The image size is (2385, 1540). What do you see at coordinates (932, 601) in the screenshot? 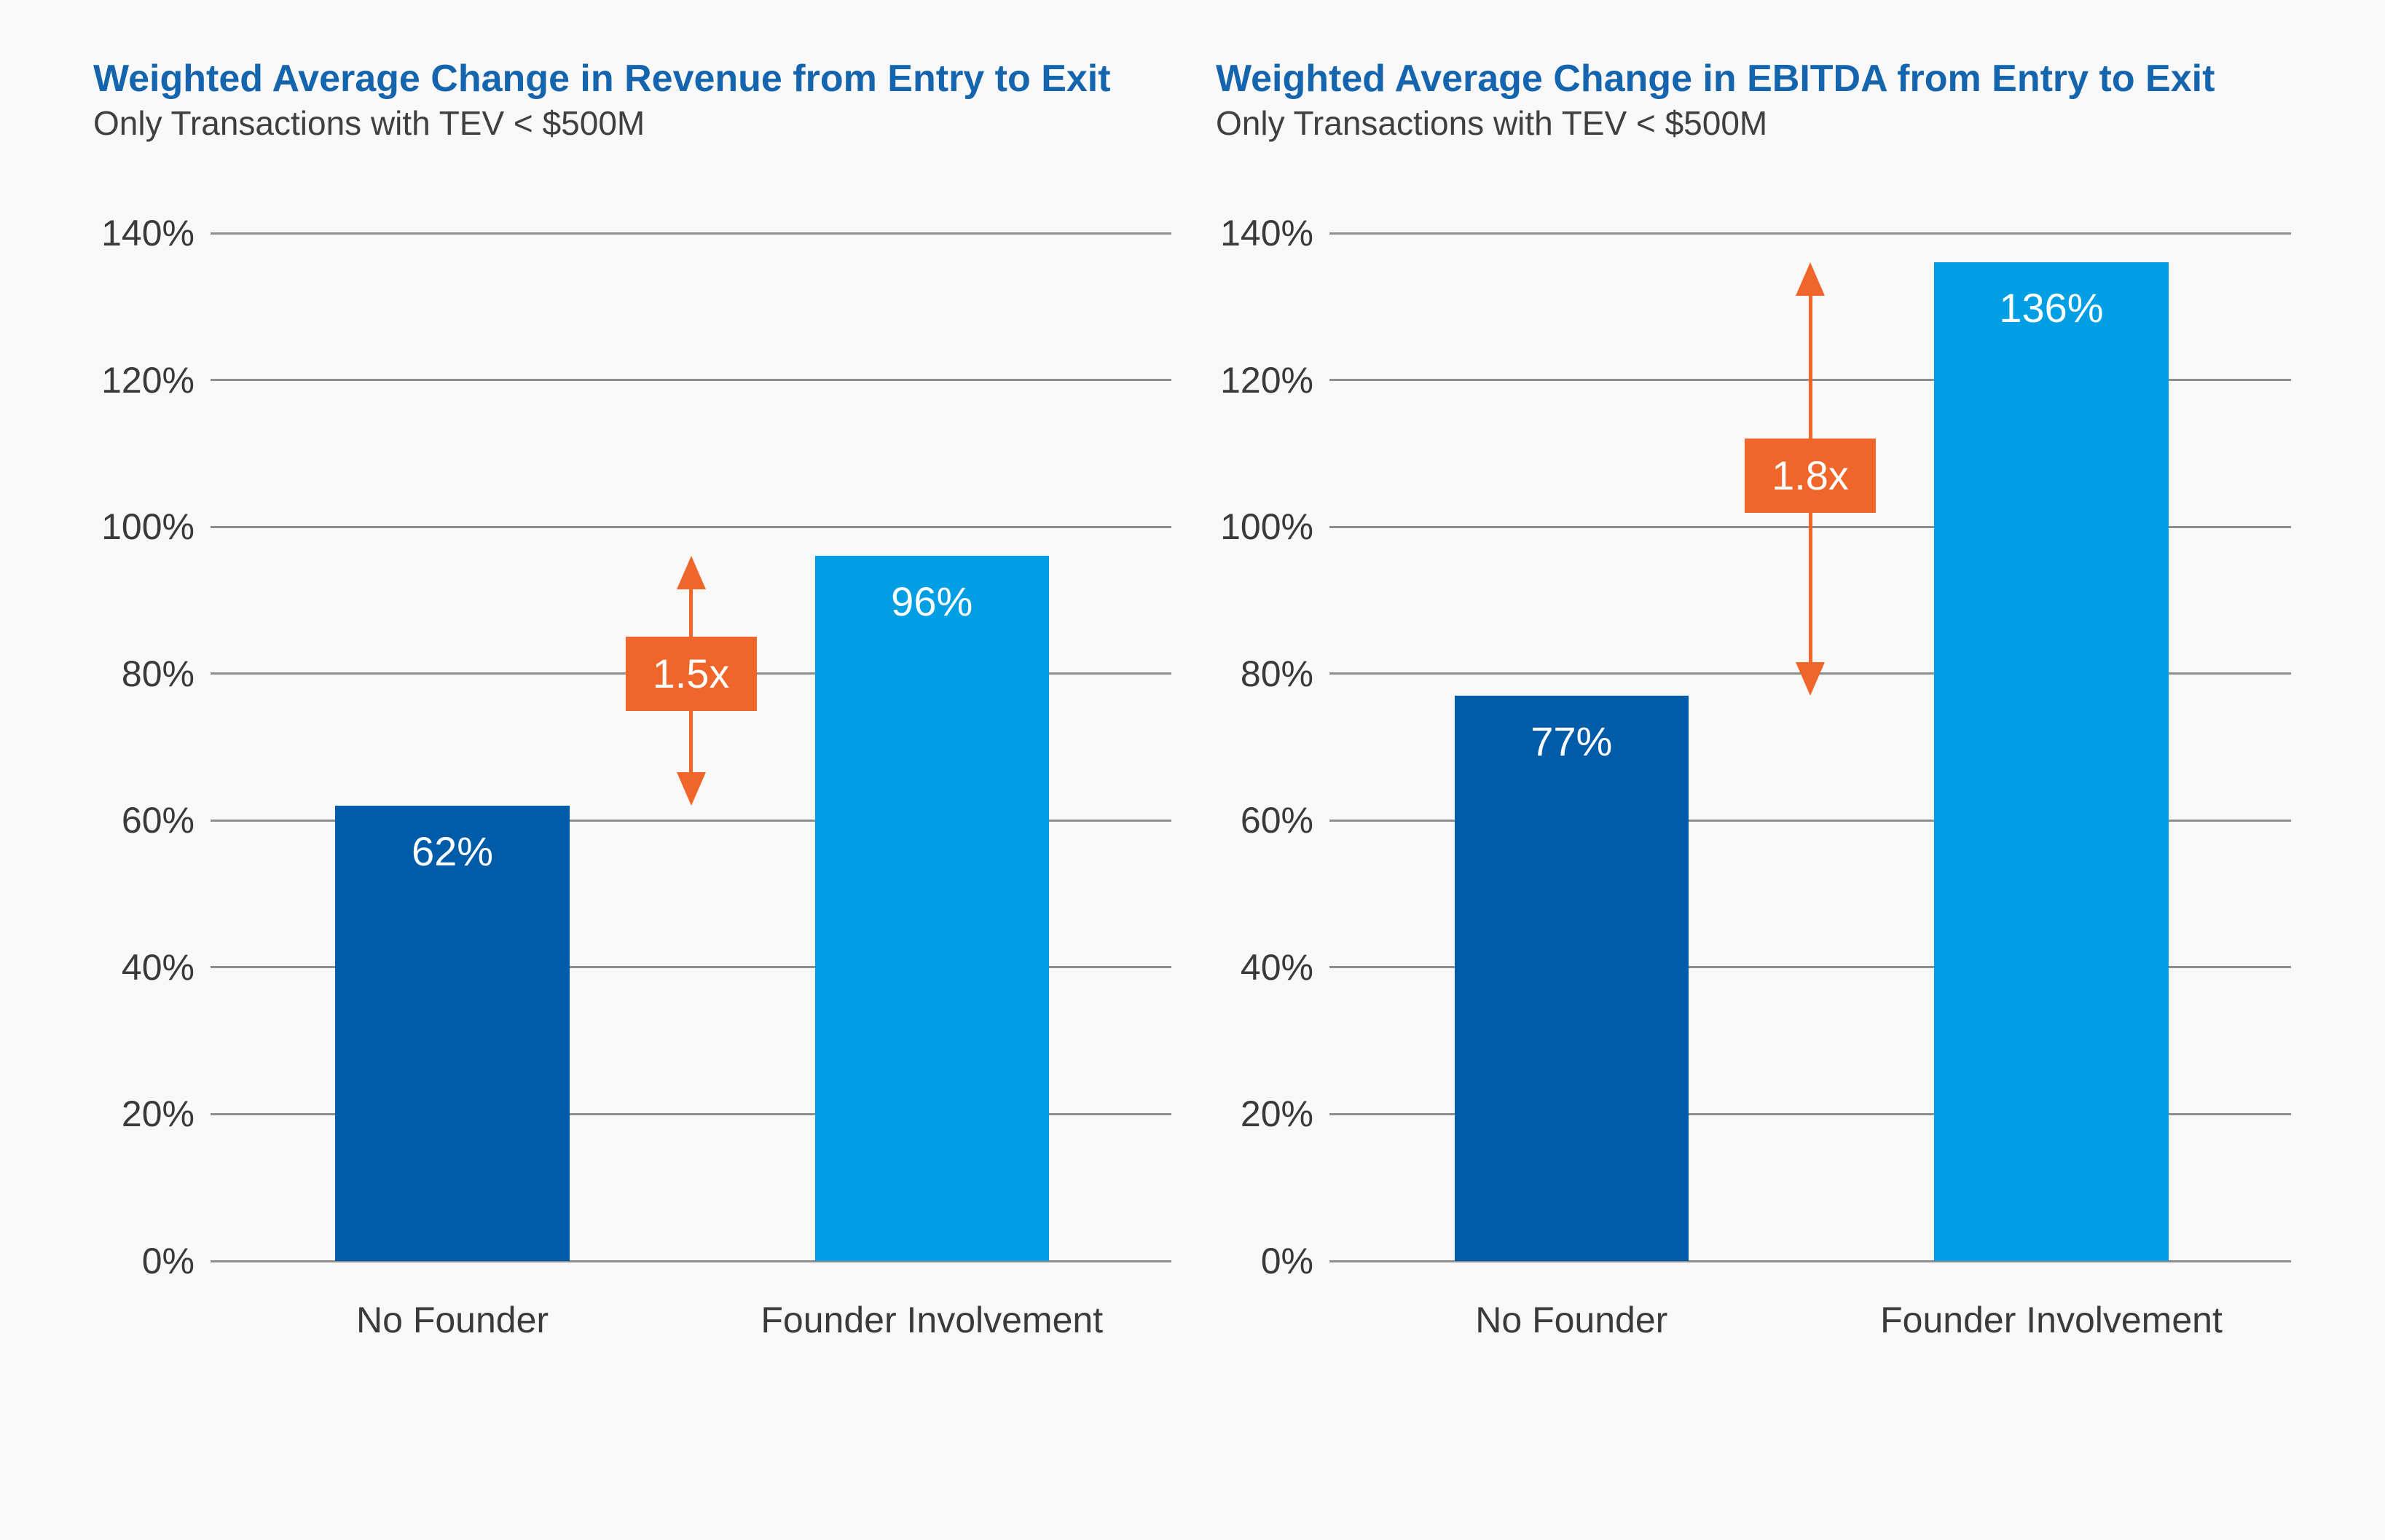
I see `bar-value-label: 96%` at bounding box center [932, 601].